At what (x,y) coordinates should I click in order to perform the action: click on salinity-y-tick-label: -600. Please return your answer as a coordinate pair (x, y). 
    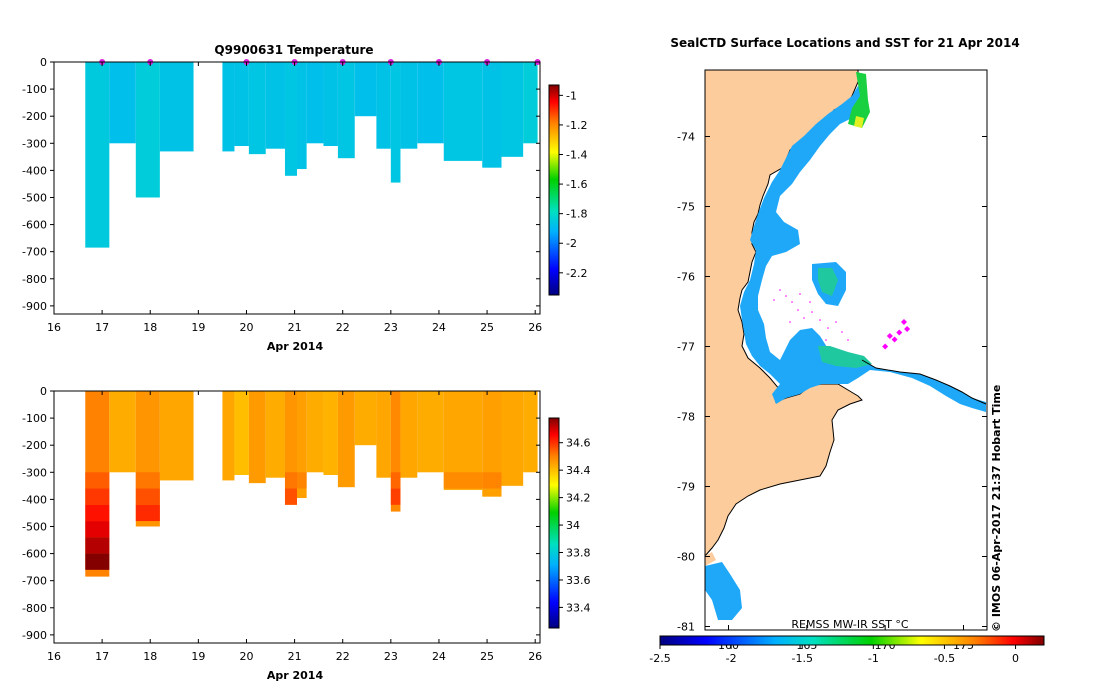
    Looking at the image, I should click on (34, 554).